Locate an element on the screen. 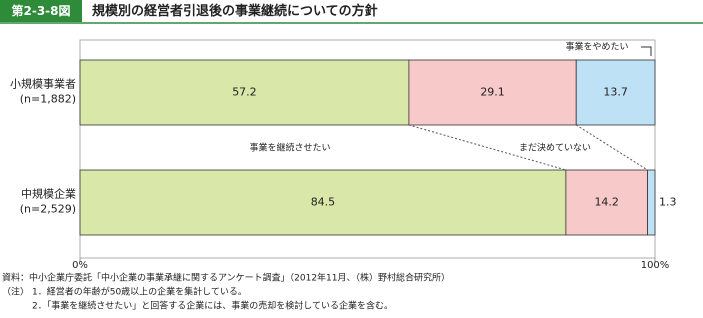  figure-number: 第2-3-8図 is located at coordinates (40, 10).